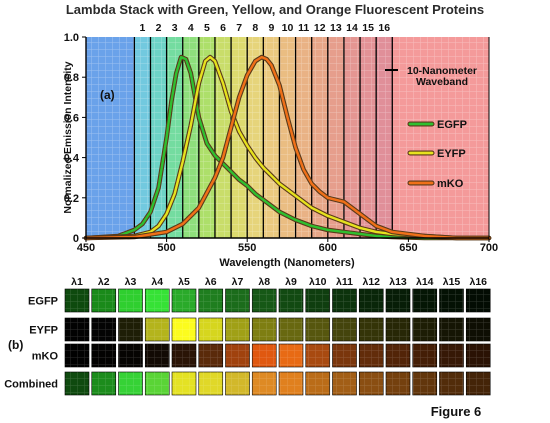 The image size is (550, 423). I want to click on y-tick-label: 0.6, so click(71, 118).